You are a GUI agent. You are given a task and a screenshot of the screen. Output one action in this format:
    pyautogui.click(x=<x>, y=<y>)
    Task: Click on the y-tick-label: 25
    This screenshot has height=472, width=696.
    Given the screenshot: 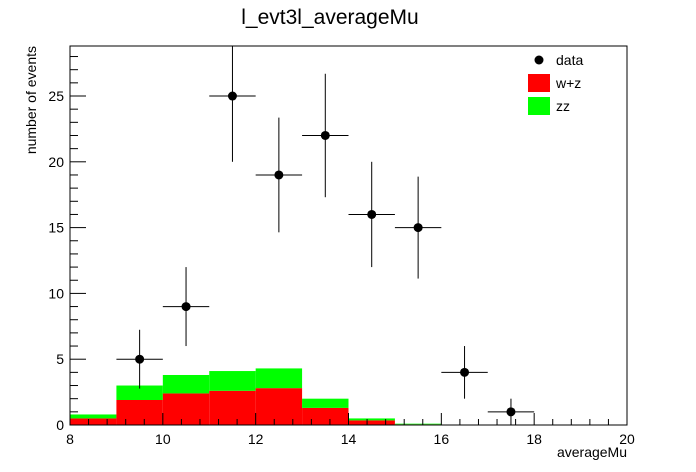 What is the action you would take?
    pyautogui.click(x=56, y=96)
    